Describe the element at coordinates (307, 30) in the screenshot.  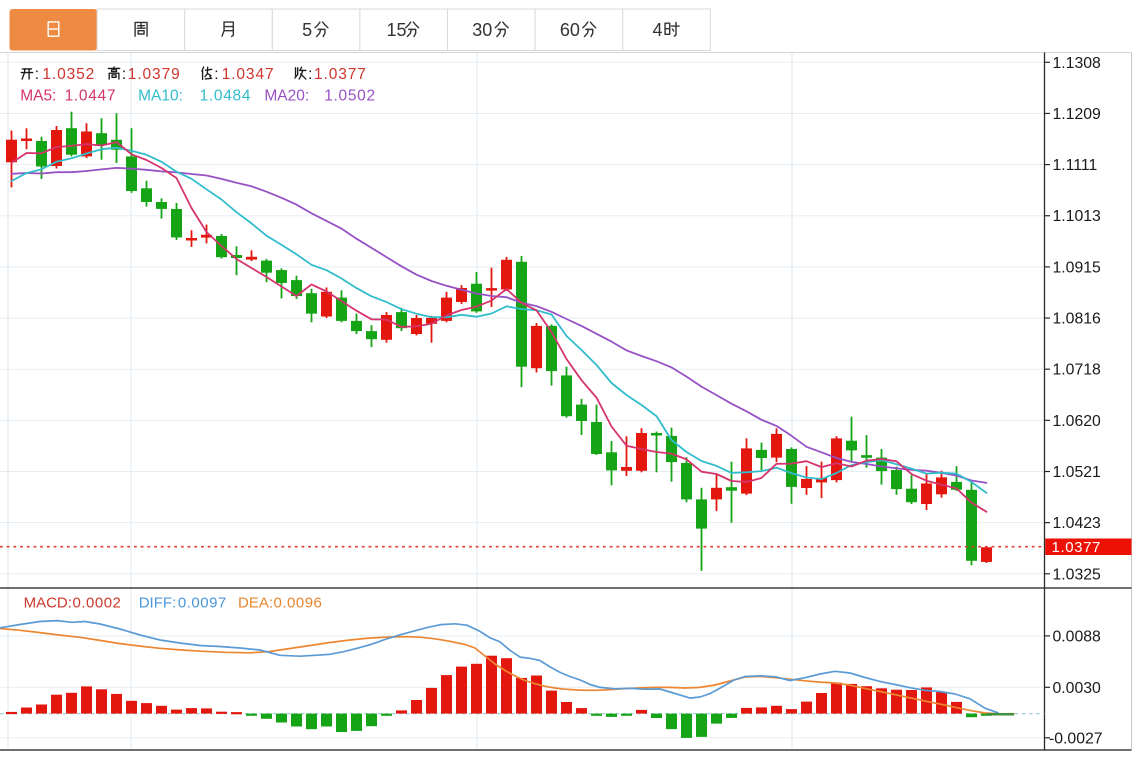
I see `svg-text: 5` at that location.